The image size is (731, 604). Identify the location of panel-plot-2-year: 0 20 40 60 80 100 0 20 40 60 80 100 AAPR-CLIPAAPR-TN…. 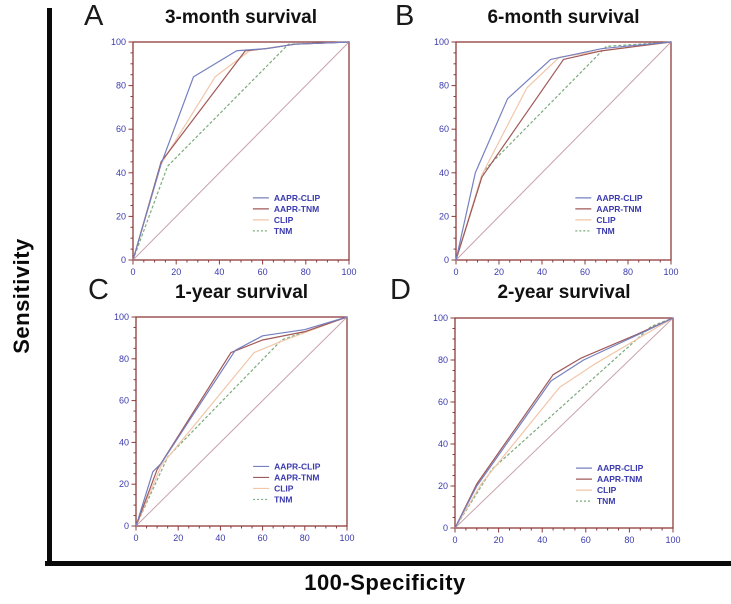
(557, 429).